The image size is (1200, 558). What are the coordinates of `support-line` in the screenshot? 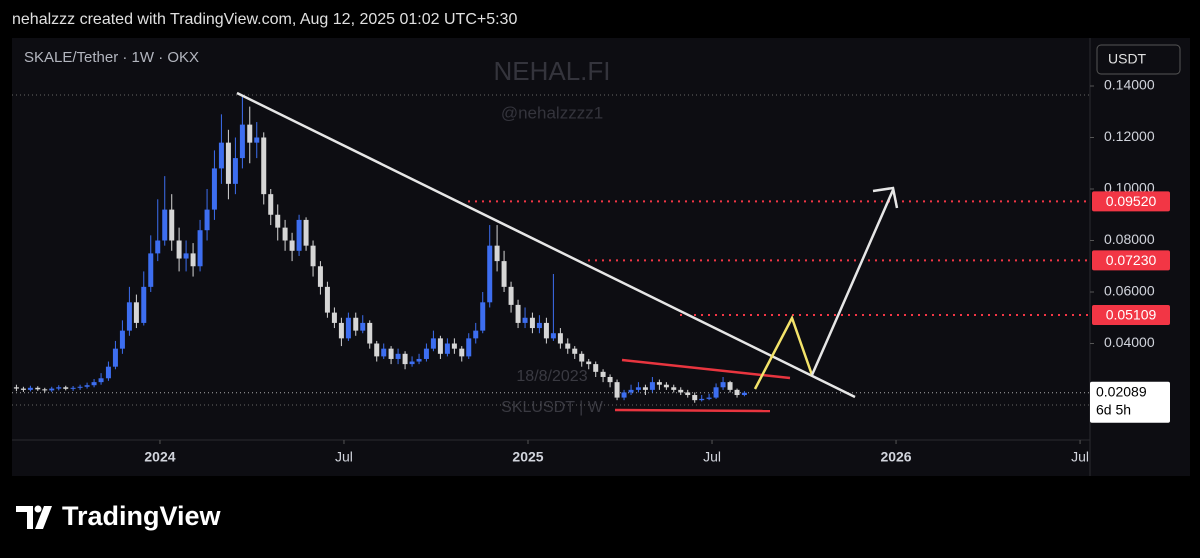 It's located at (692, 410).